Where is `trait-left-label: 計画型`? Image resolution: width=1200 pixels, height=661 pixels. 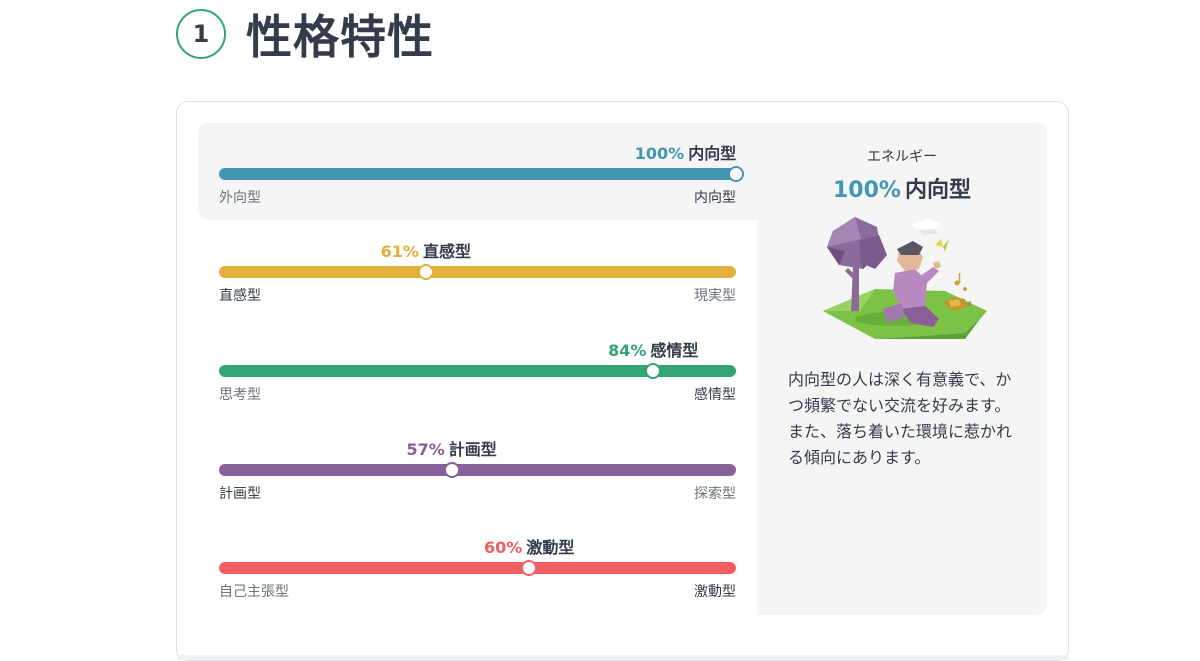 trait-left-label: 計画型 is located at coordinates (240, 494).